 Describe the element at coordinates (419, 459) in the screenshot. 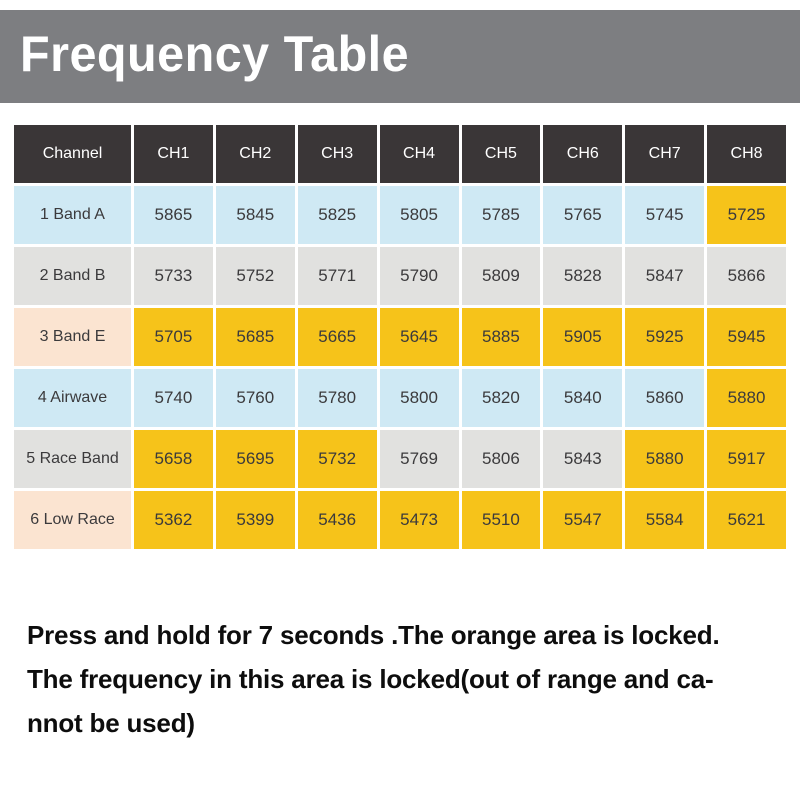

I see `frequency-cell: 5769` at that location.